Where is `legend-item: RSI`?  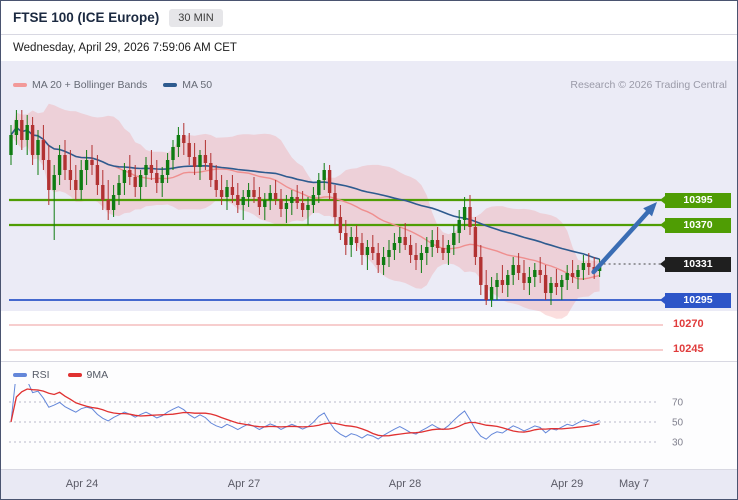 legend-item: RSI is located at coordinates (31, 375).